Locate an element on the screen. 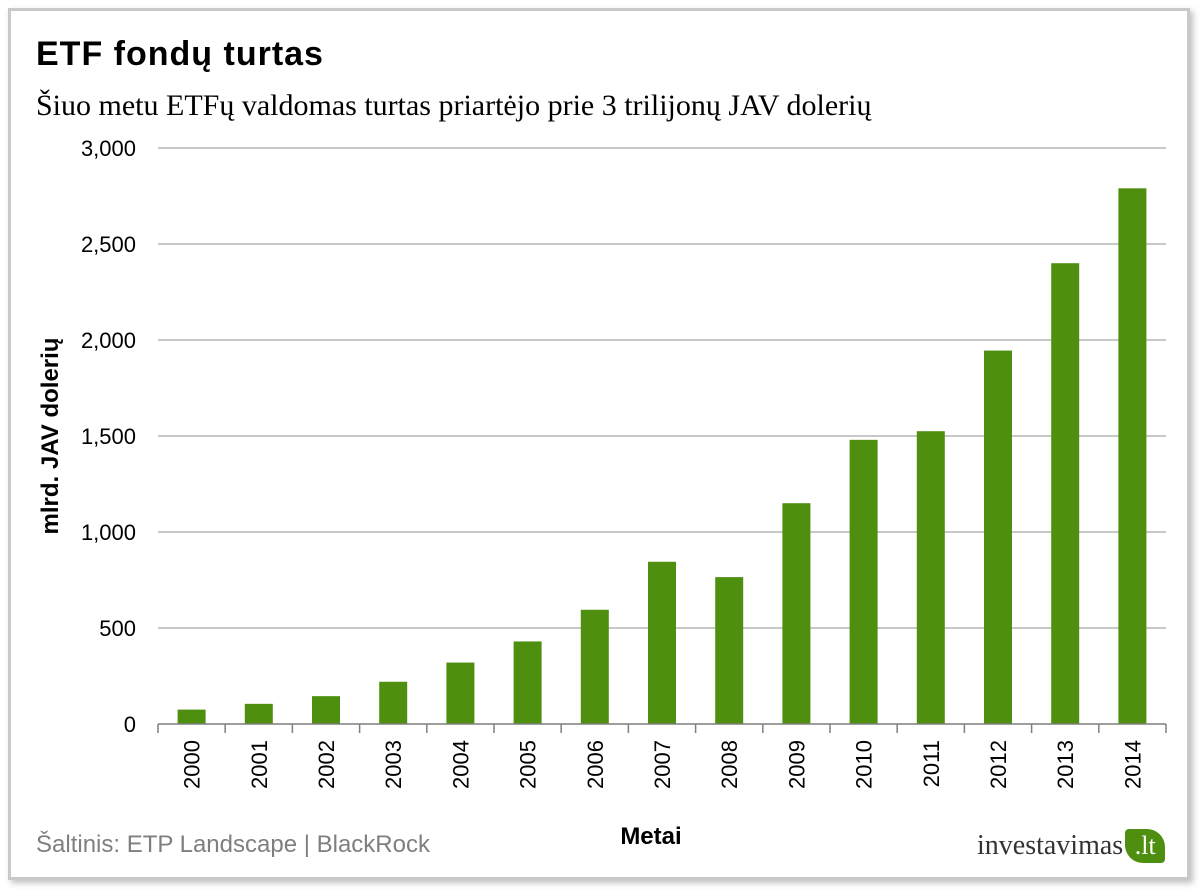 The width and height of the screenshot is (1200, 890). chart-title: ETF fondų turtas is located at coordinates (180, 54).